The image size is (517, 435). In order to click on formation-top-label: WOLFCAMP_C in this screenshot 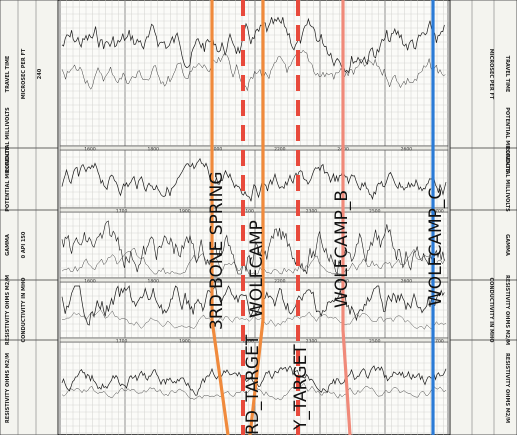, I will do `click(436, 247)`.